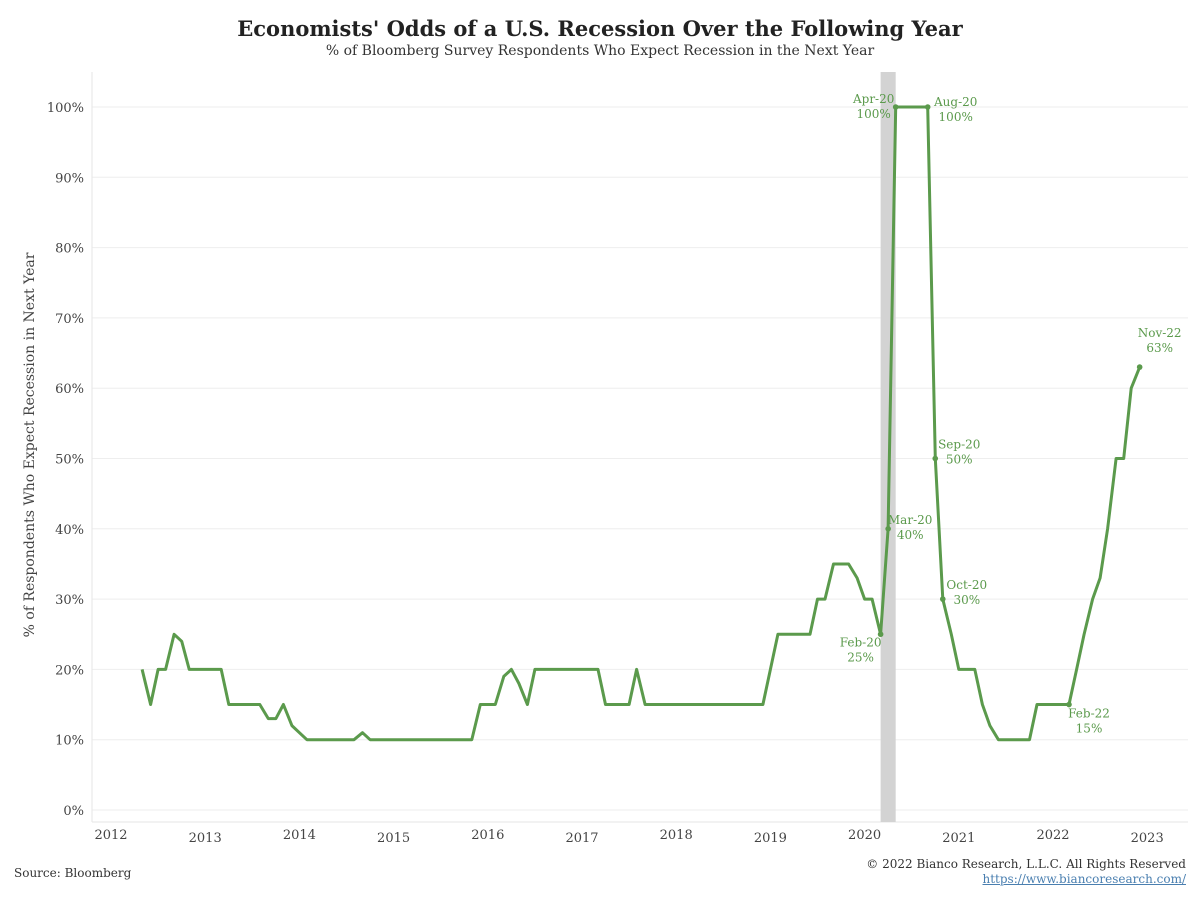 The image size is (1200, 900). What do you see at coordinates (910, 535) in the screenshot?
I see `annotation-value: 40%` at bounding box center [910, 535].